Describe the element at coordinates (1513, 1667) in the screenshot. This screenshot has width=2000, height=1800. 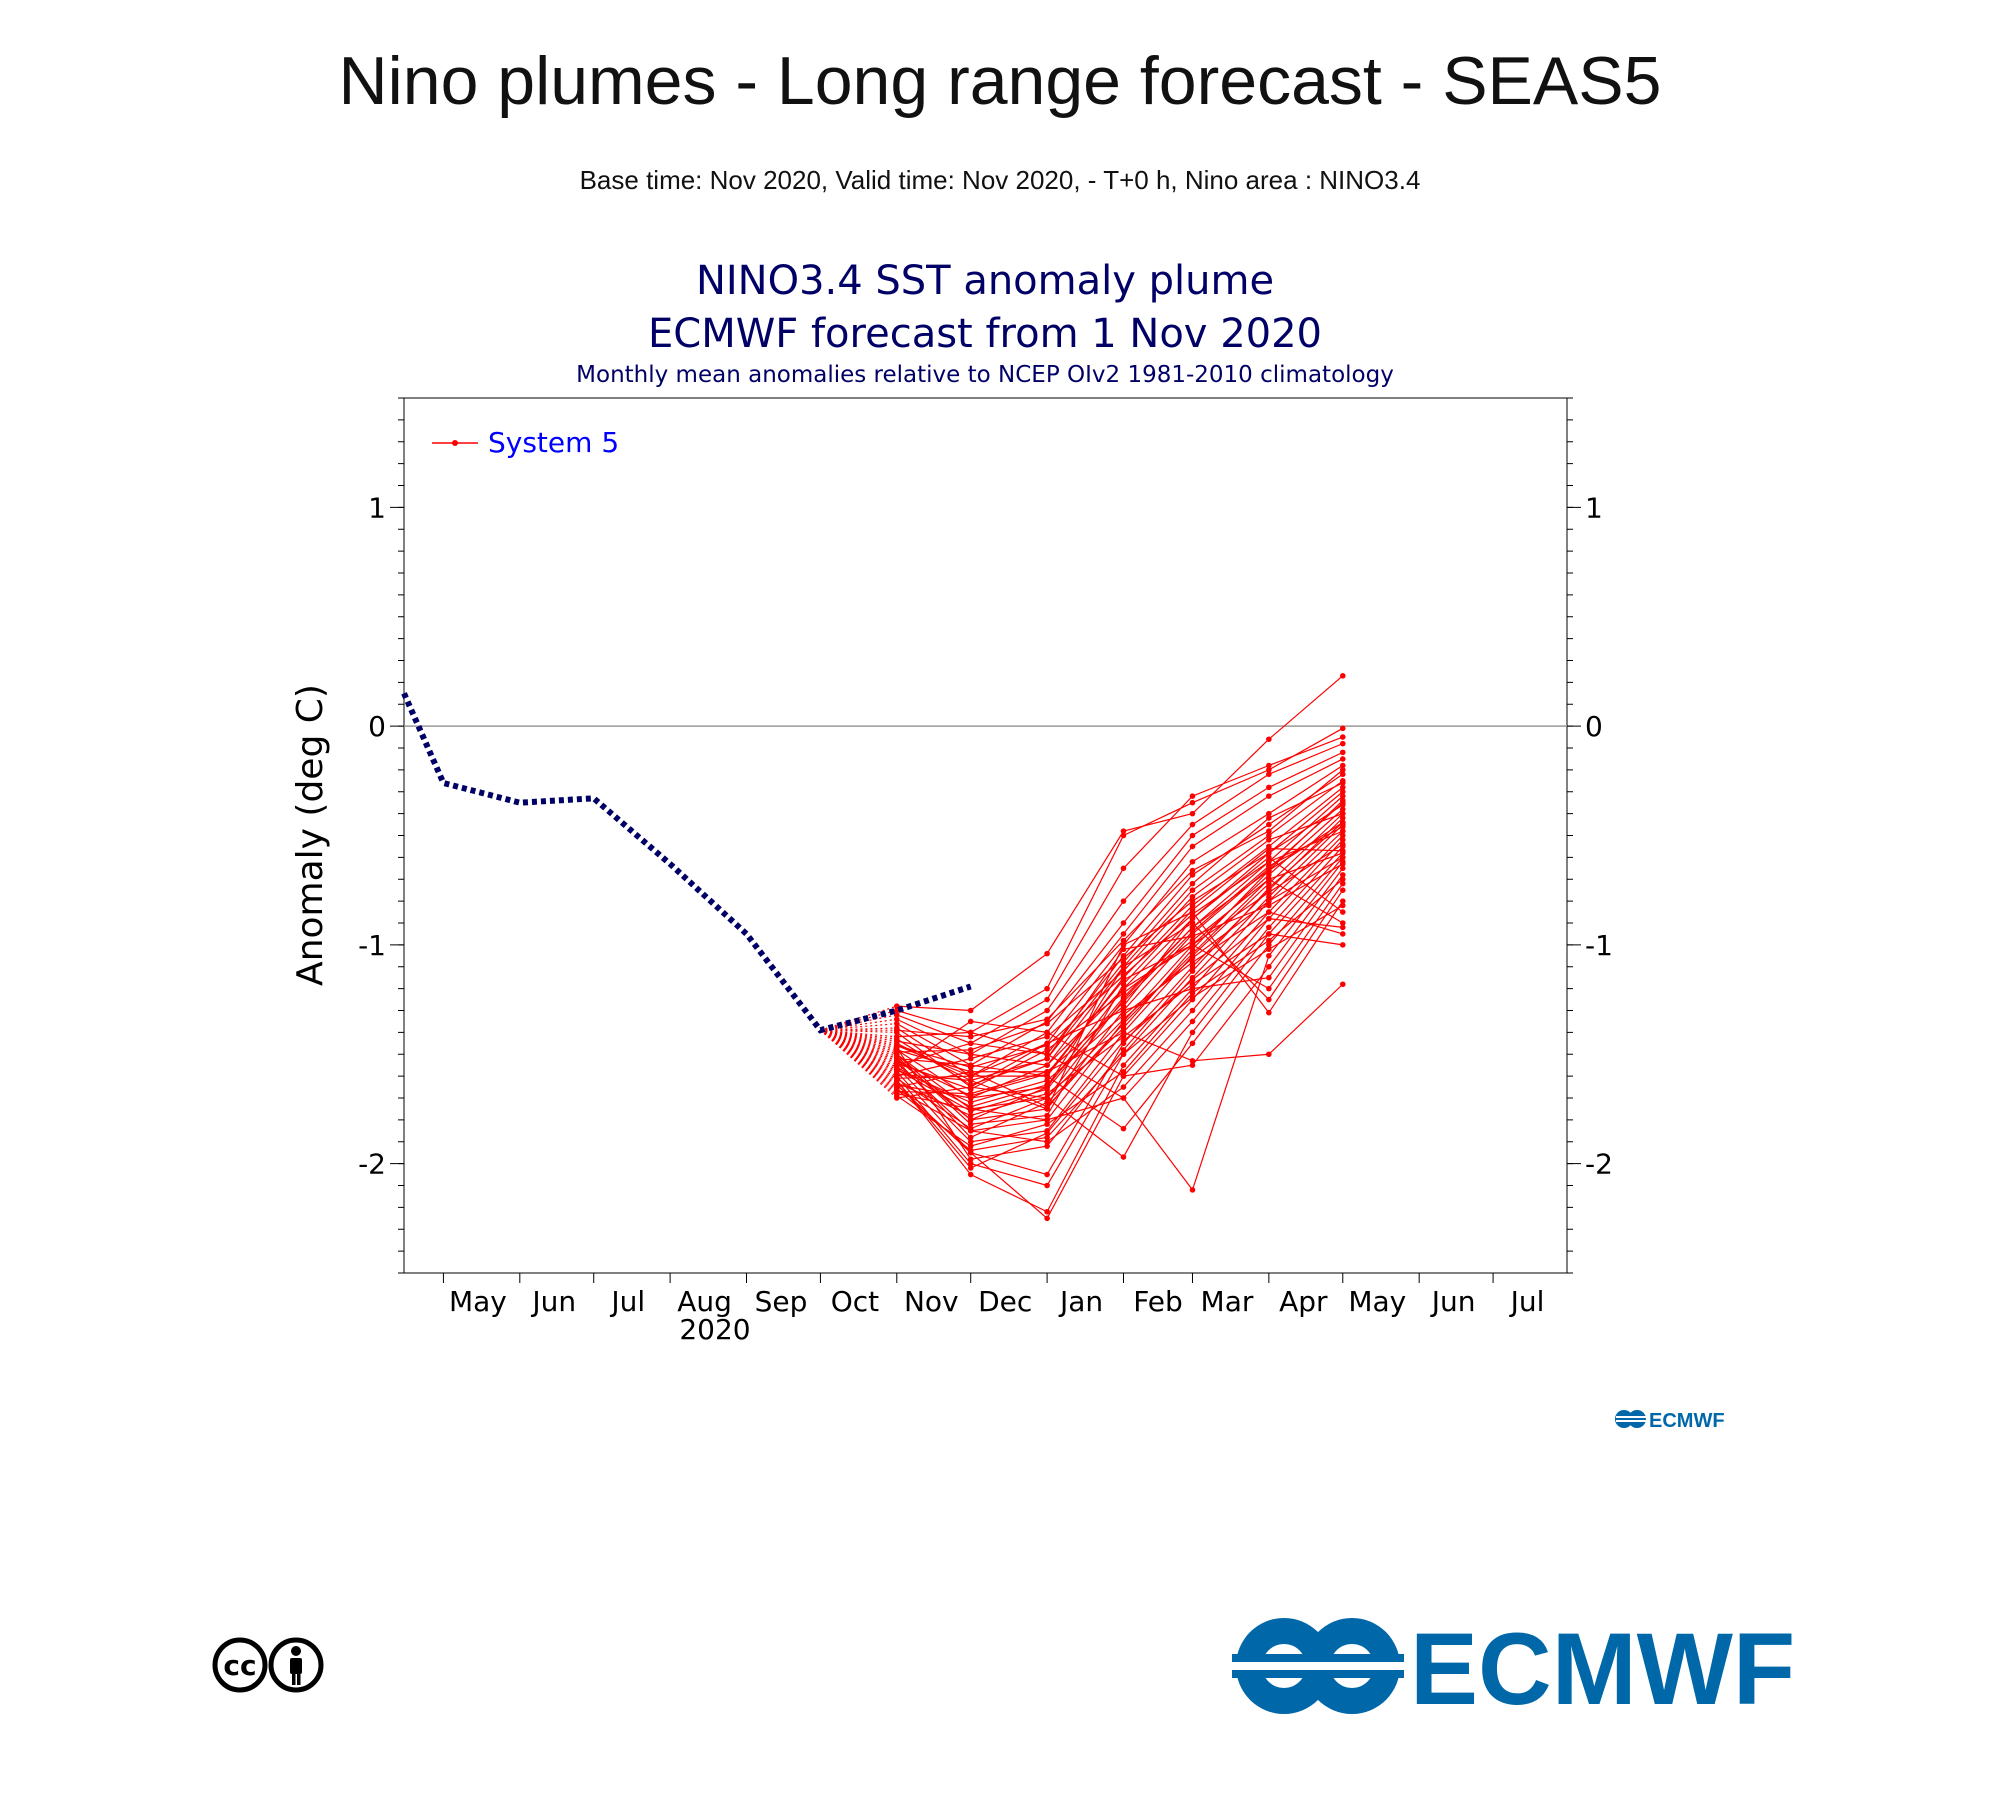
I see `ecmwf-logo: ECMWF` at that location.